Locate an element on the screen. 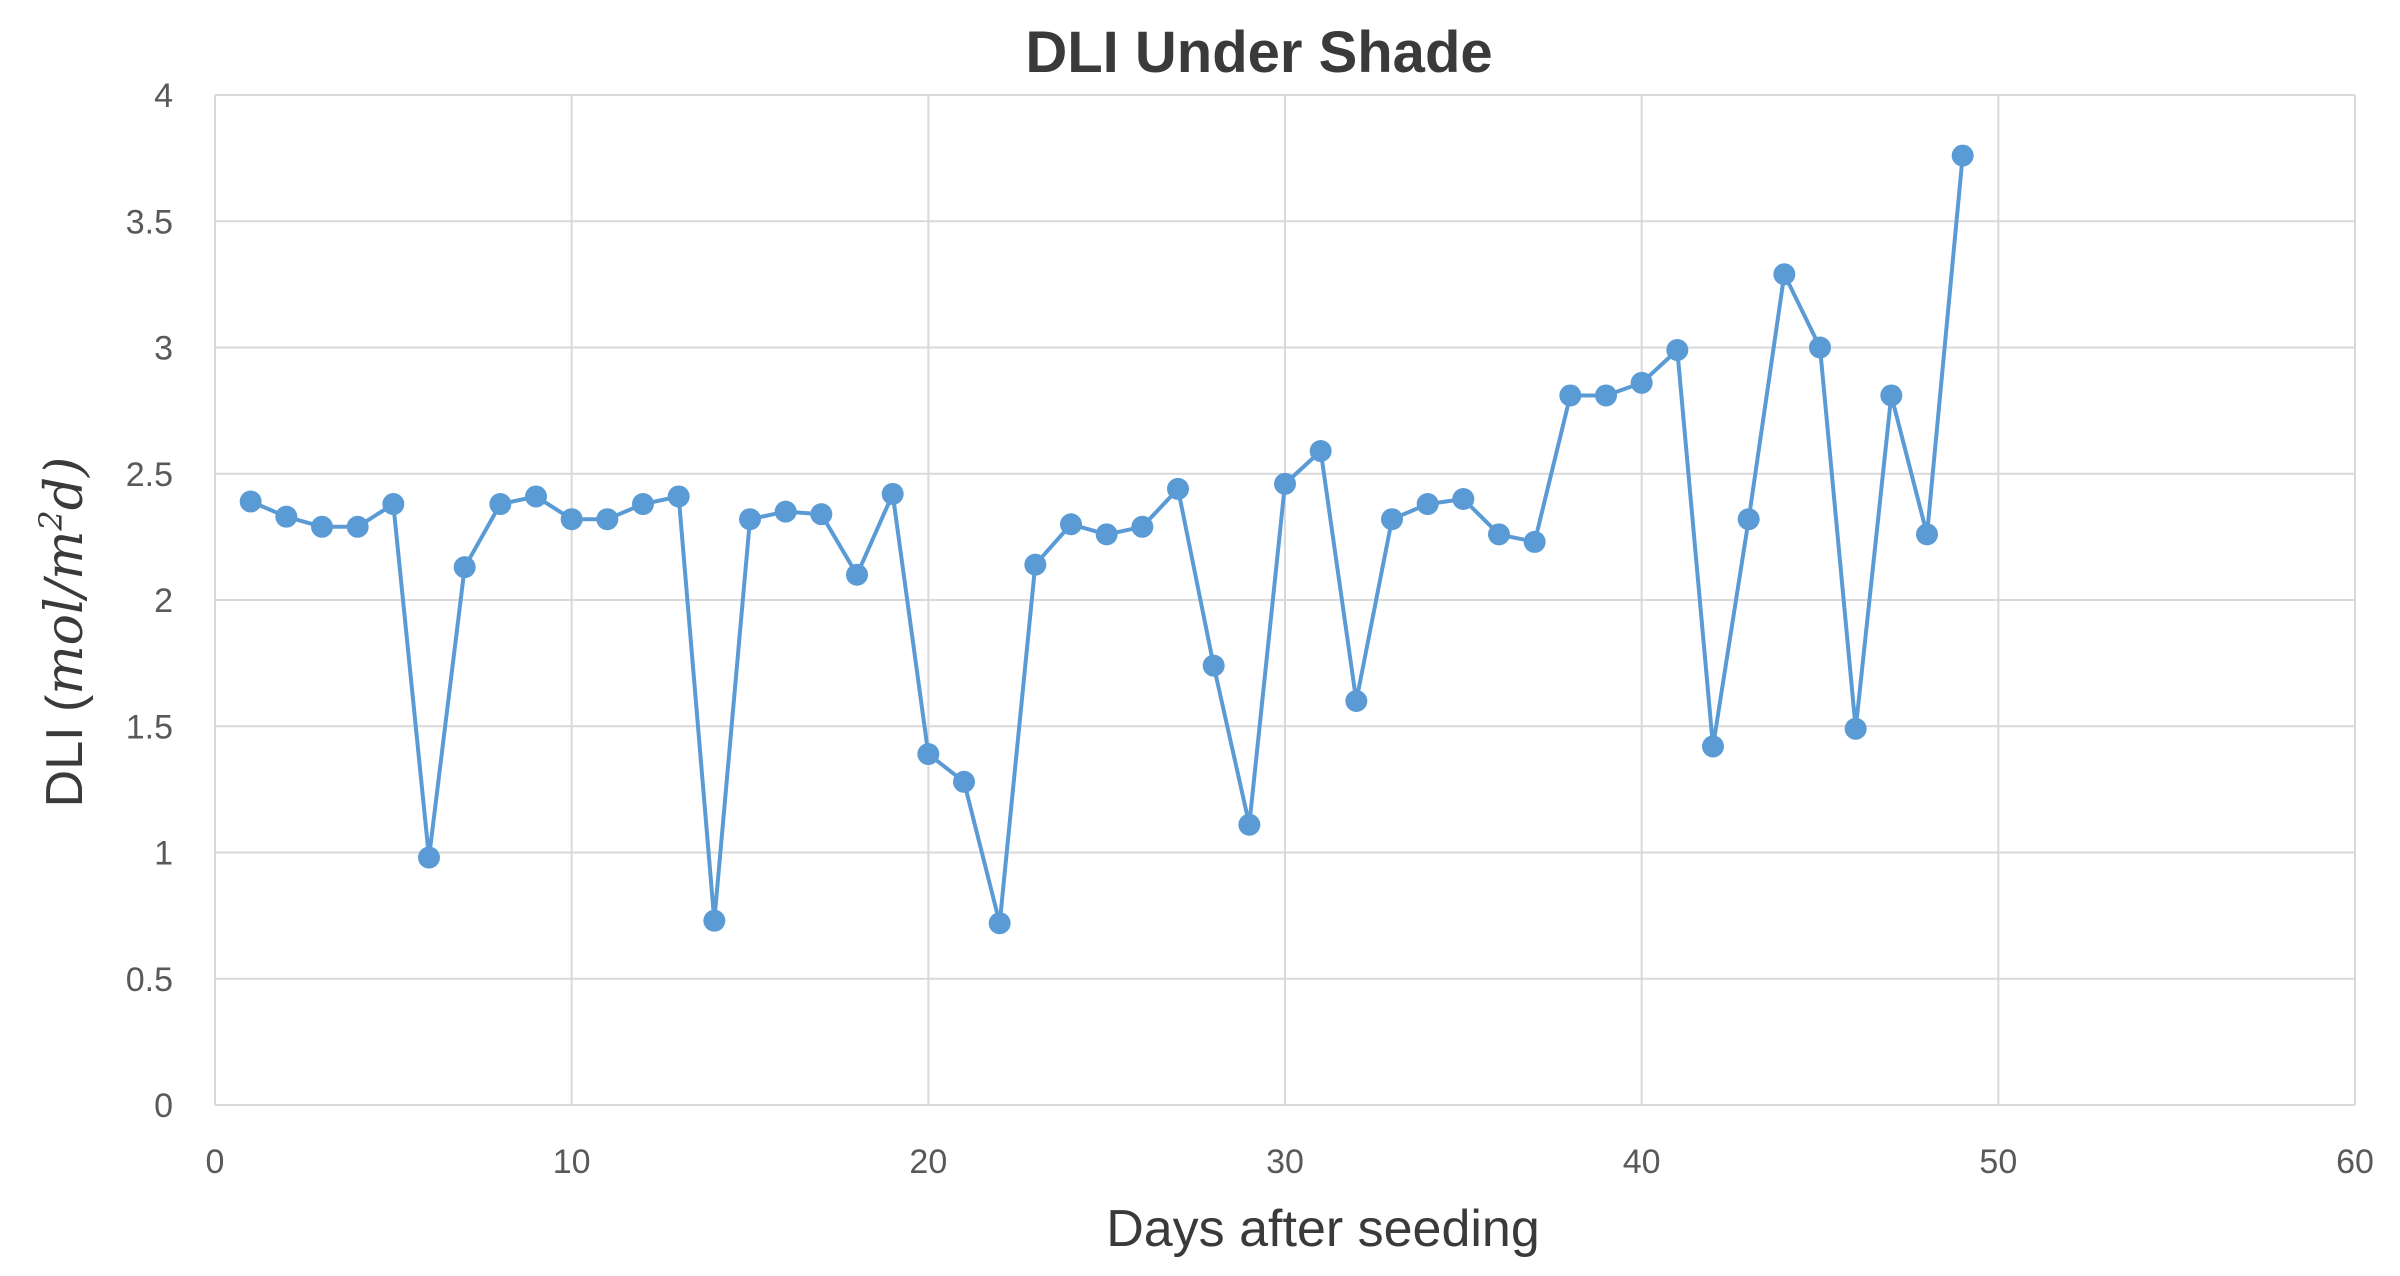 The image size is (2400, 1276). y-tick-label: 3 is located at coordinates (163, 349).